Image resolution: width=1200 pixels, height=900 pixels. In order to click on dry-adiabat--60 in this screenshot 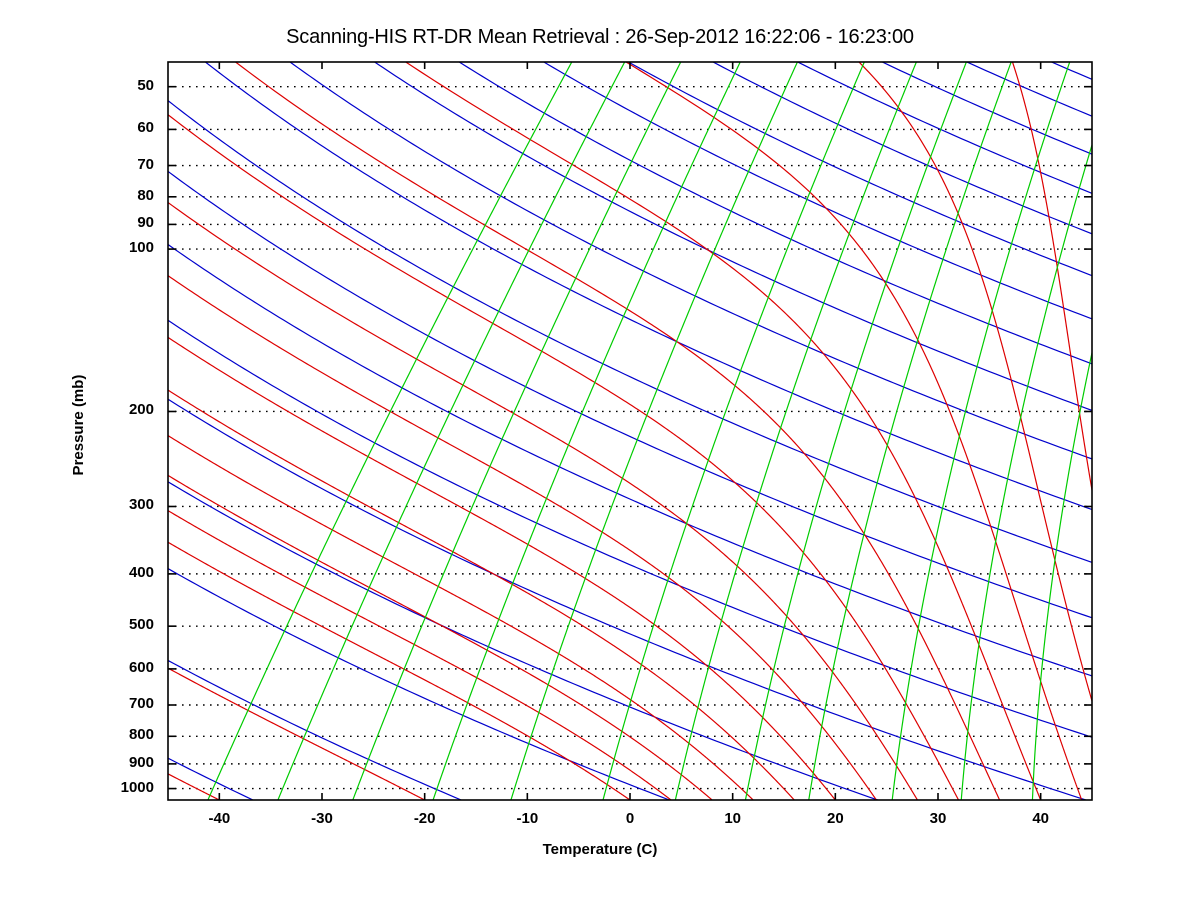, I will do `click(22, 431)`.